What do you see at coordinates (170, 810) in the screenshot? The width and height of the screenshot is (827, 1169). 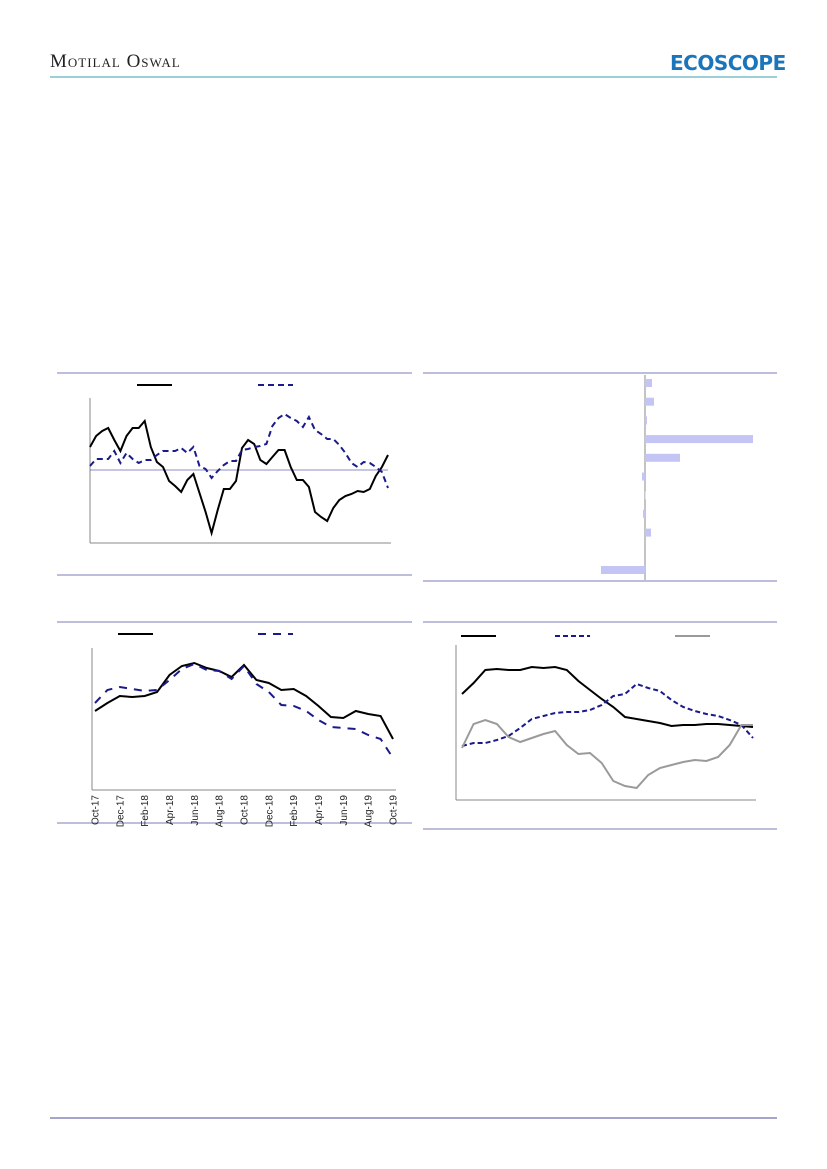 I see `x-tick-label: Apr-18` at bounding box center [170, 810].